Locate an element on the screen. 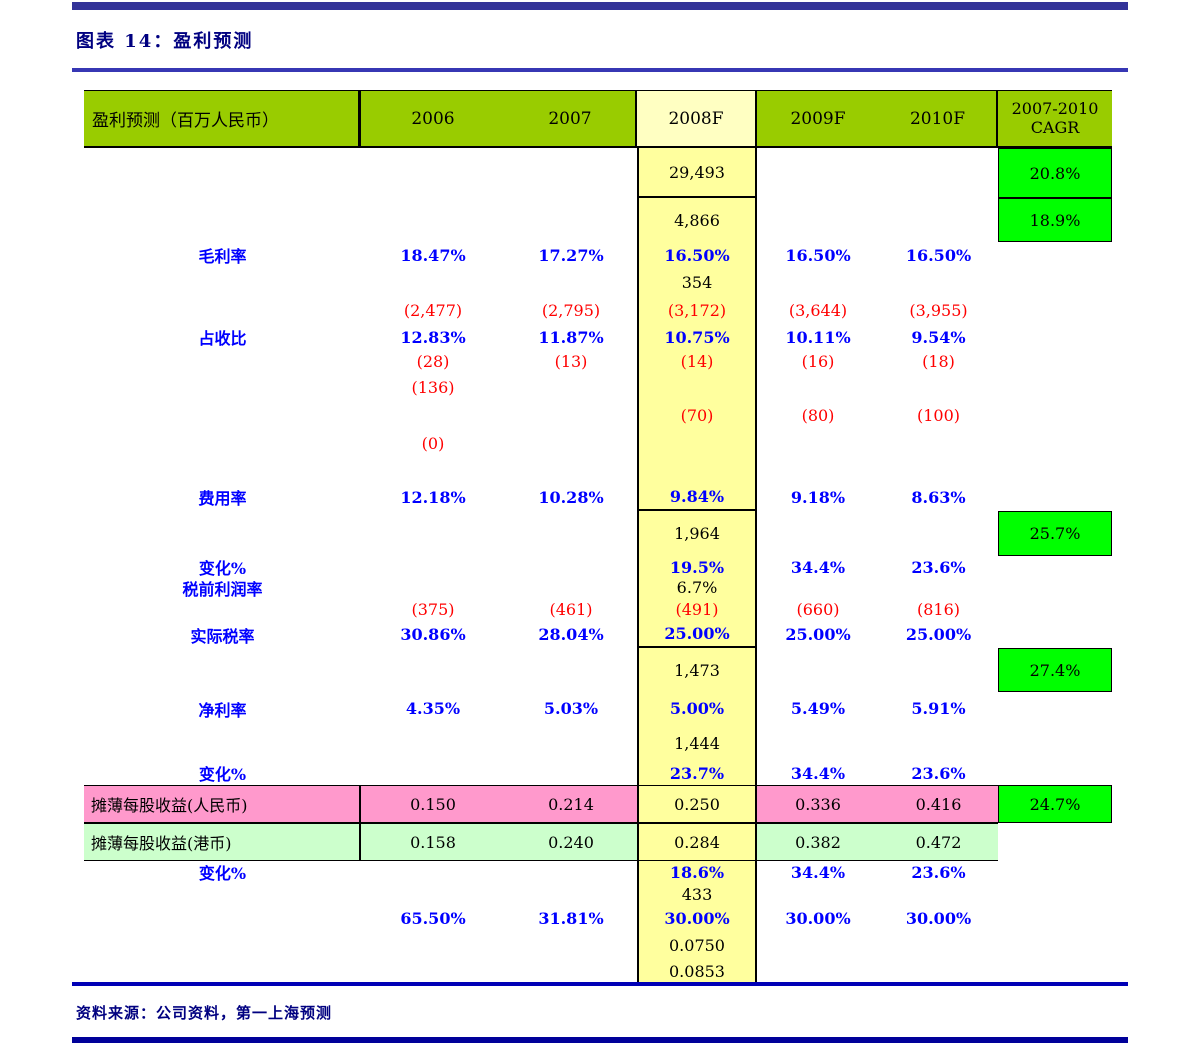 This screenshot has height=1045, width=1191. value-cell: 0.0750 is located at coordinates (697, 945).